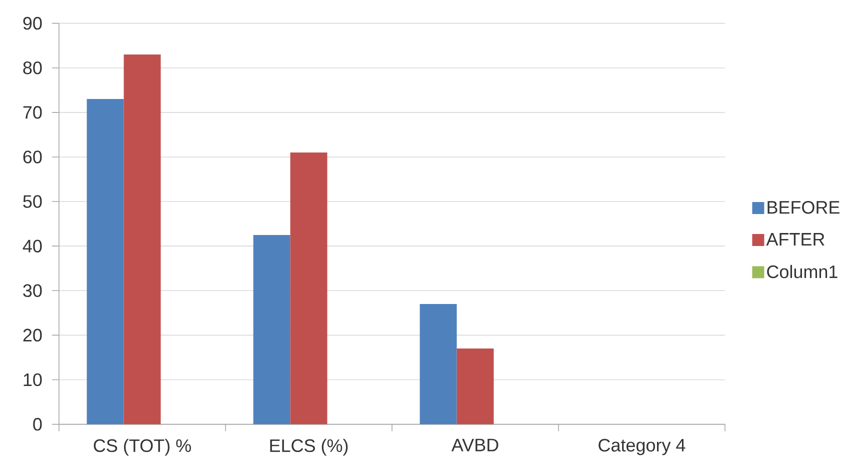 The width and height of the screenshot is (859, 467). Describe the element at coordinates (32, 23) in the screenshot. I see `y-tick-label: 90` at that location.